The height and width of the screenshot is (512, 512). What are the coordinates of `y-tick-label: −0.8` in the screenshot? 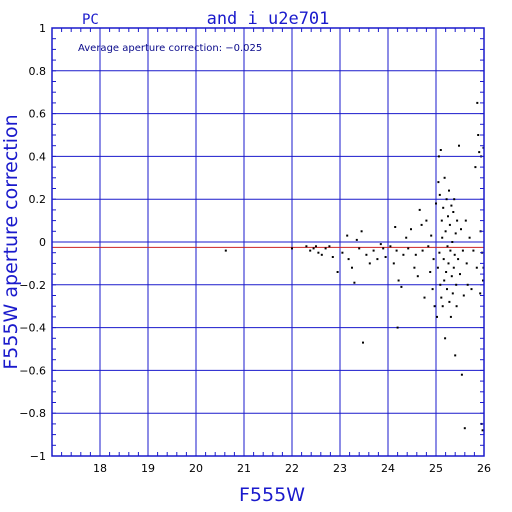 It's located at (32, 413).